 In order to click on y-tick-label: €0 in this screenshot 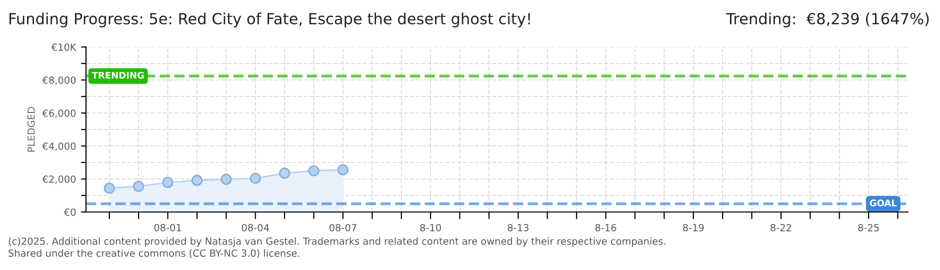, I will do `click(70, 212)`.